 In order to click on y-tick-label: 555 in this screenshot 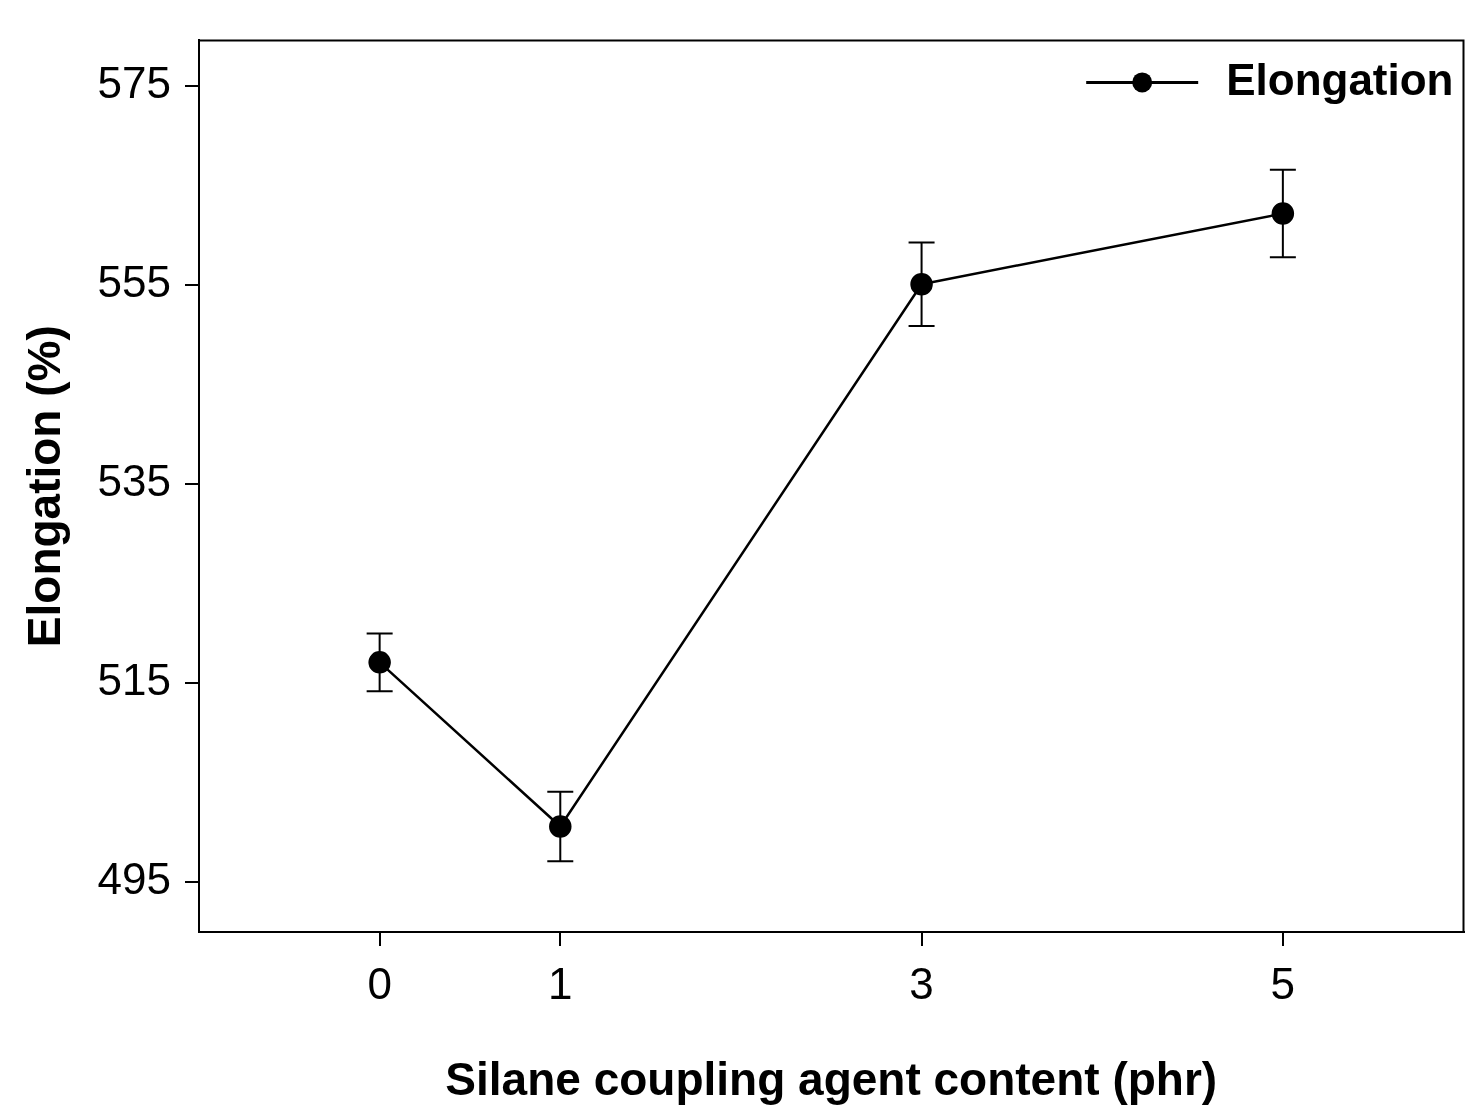, I will do `click(134, 282)`.